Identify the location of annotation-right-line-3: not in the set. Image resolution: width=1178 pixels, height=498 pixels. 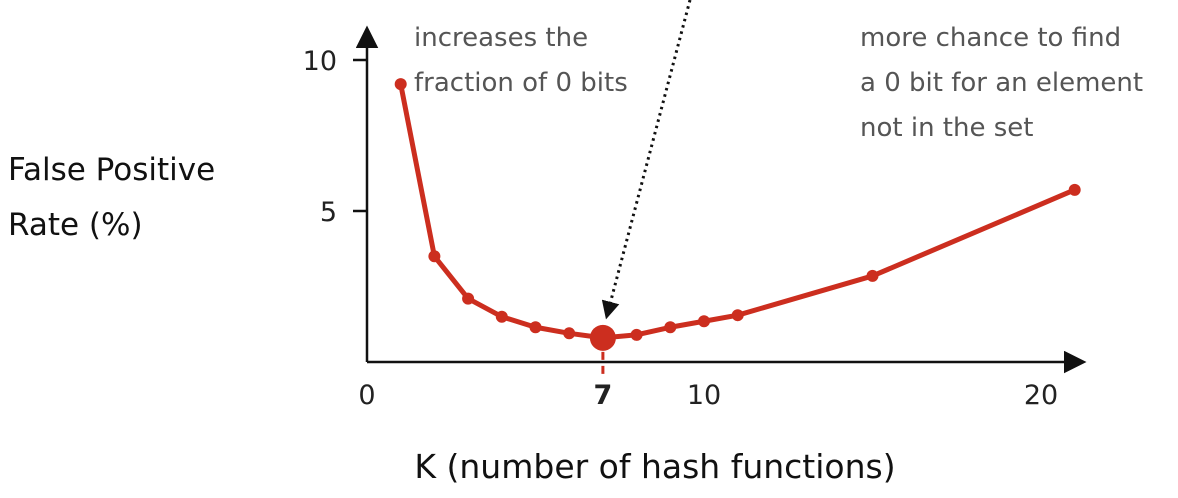
(946, 128).